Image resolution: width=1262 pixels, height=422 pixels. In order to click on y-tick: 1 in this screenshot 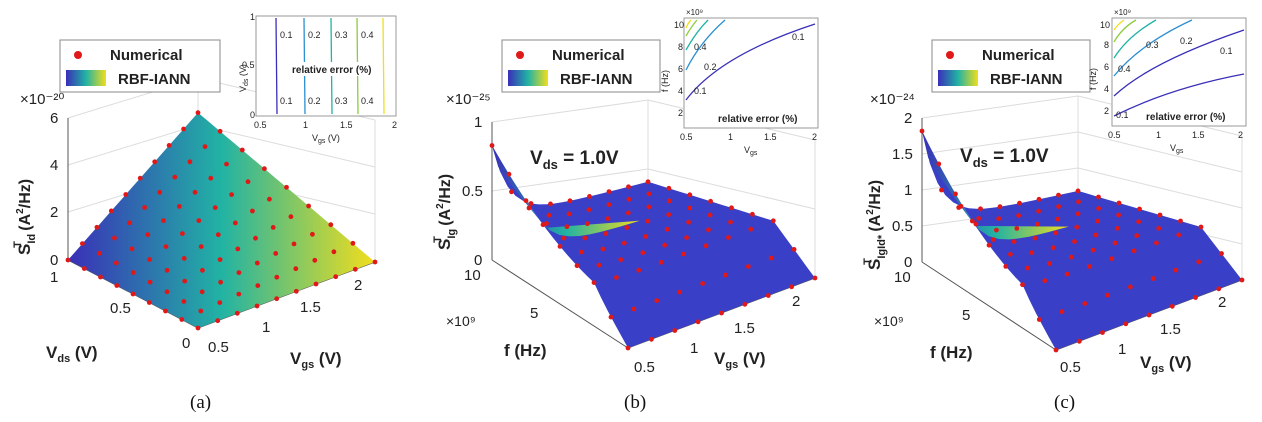, I will do `click(54, 277)`.